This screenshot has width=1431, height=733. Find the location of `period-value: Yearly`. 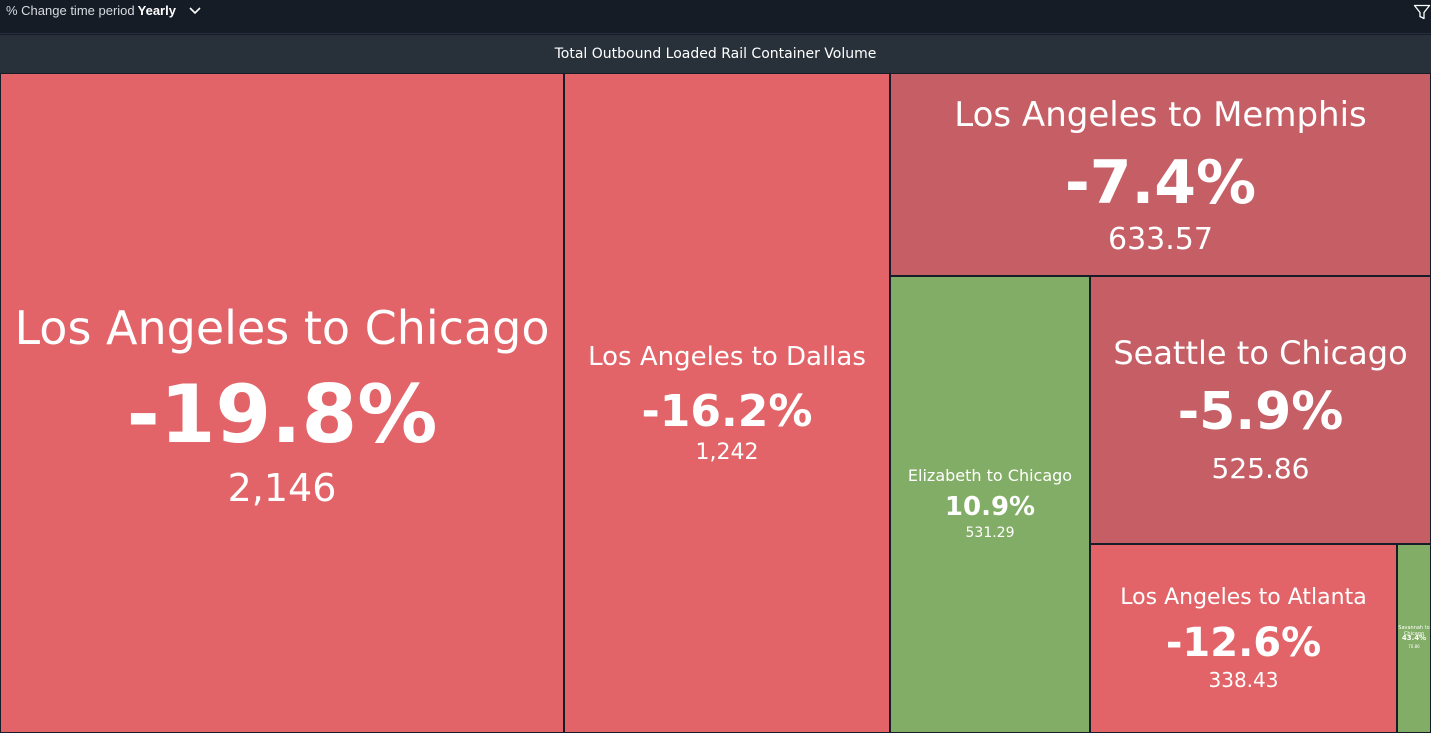

period-value: Yearly is located at coordinates (156, 10).